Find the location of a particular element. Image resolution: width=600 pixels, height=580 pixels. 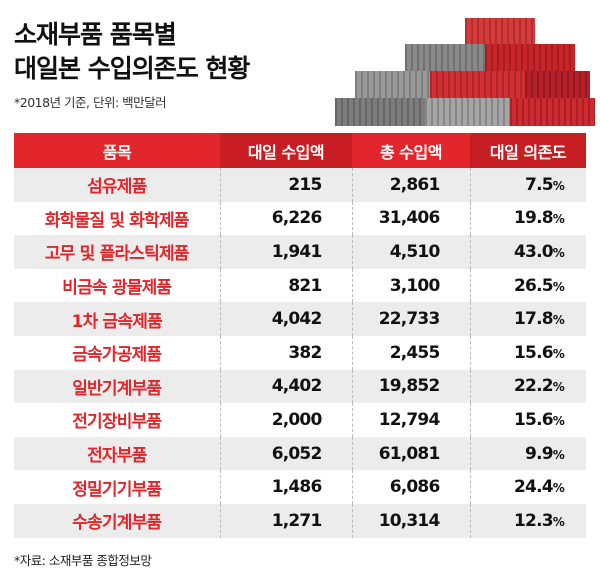

table-row: 수송기계부품 1,271 10,314 12.3% is located at coordinates (300, 520).